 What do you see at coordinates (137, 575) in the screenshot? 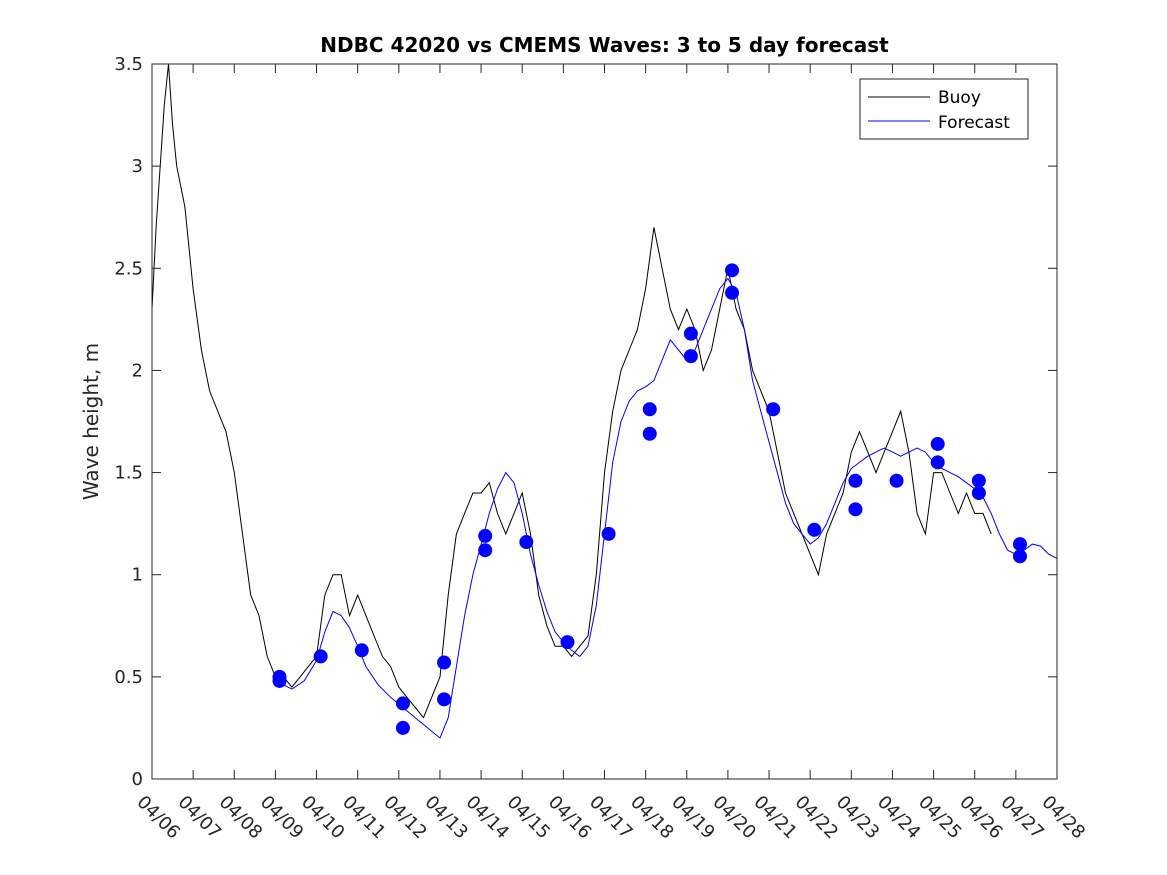
I see `y-tick-label: 1` at bounding box center [137, 575].